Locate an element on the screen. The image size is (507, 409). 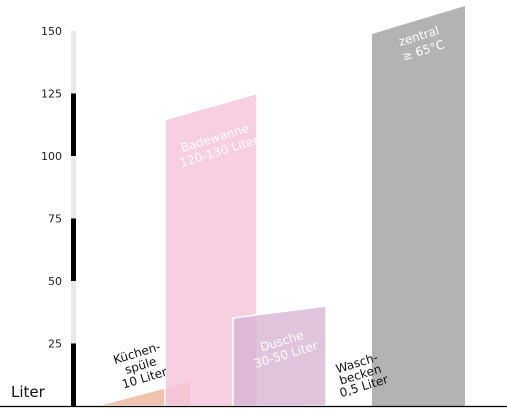
y-tick-label: 25 is located at coordinates (55, 344).